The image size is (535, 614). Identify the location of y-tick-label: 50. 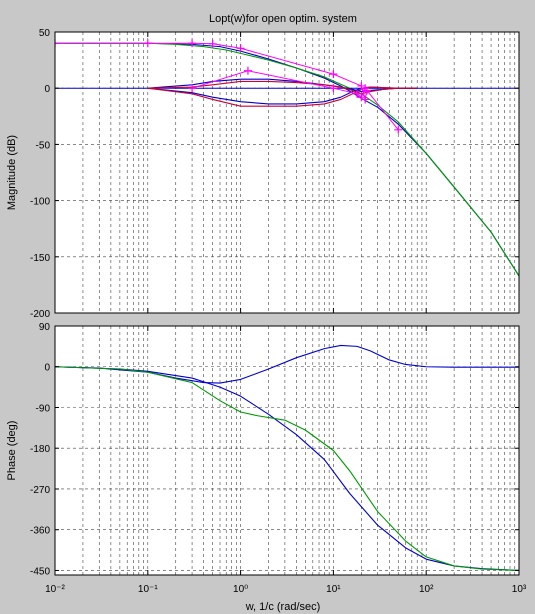
(45, 33).